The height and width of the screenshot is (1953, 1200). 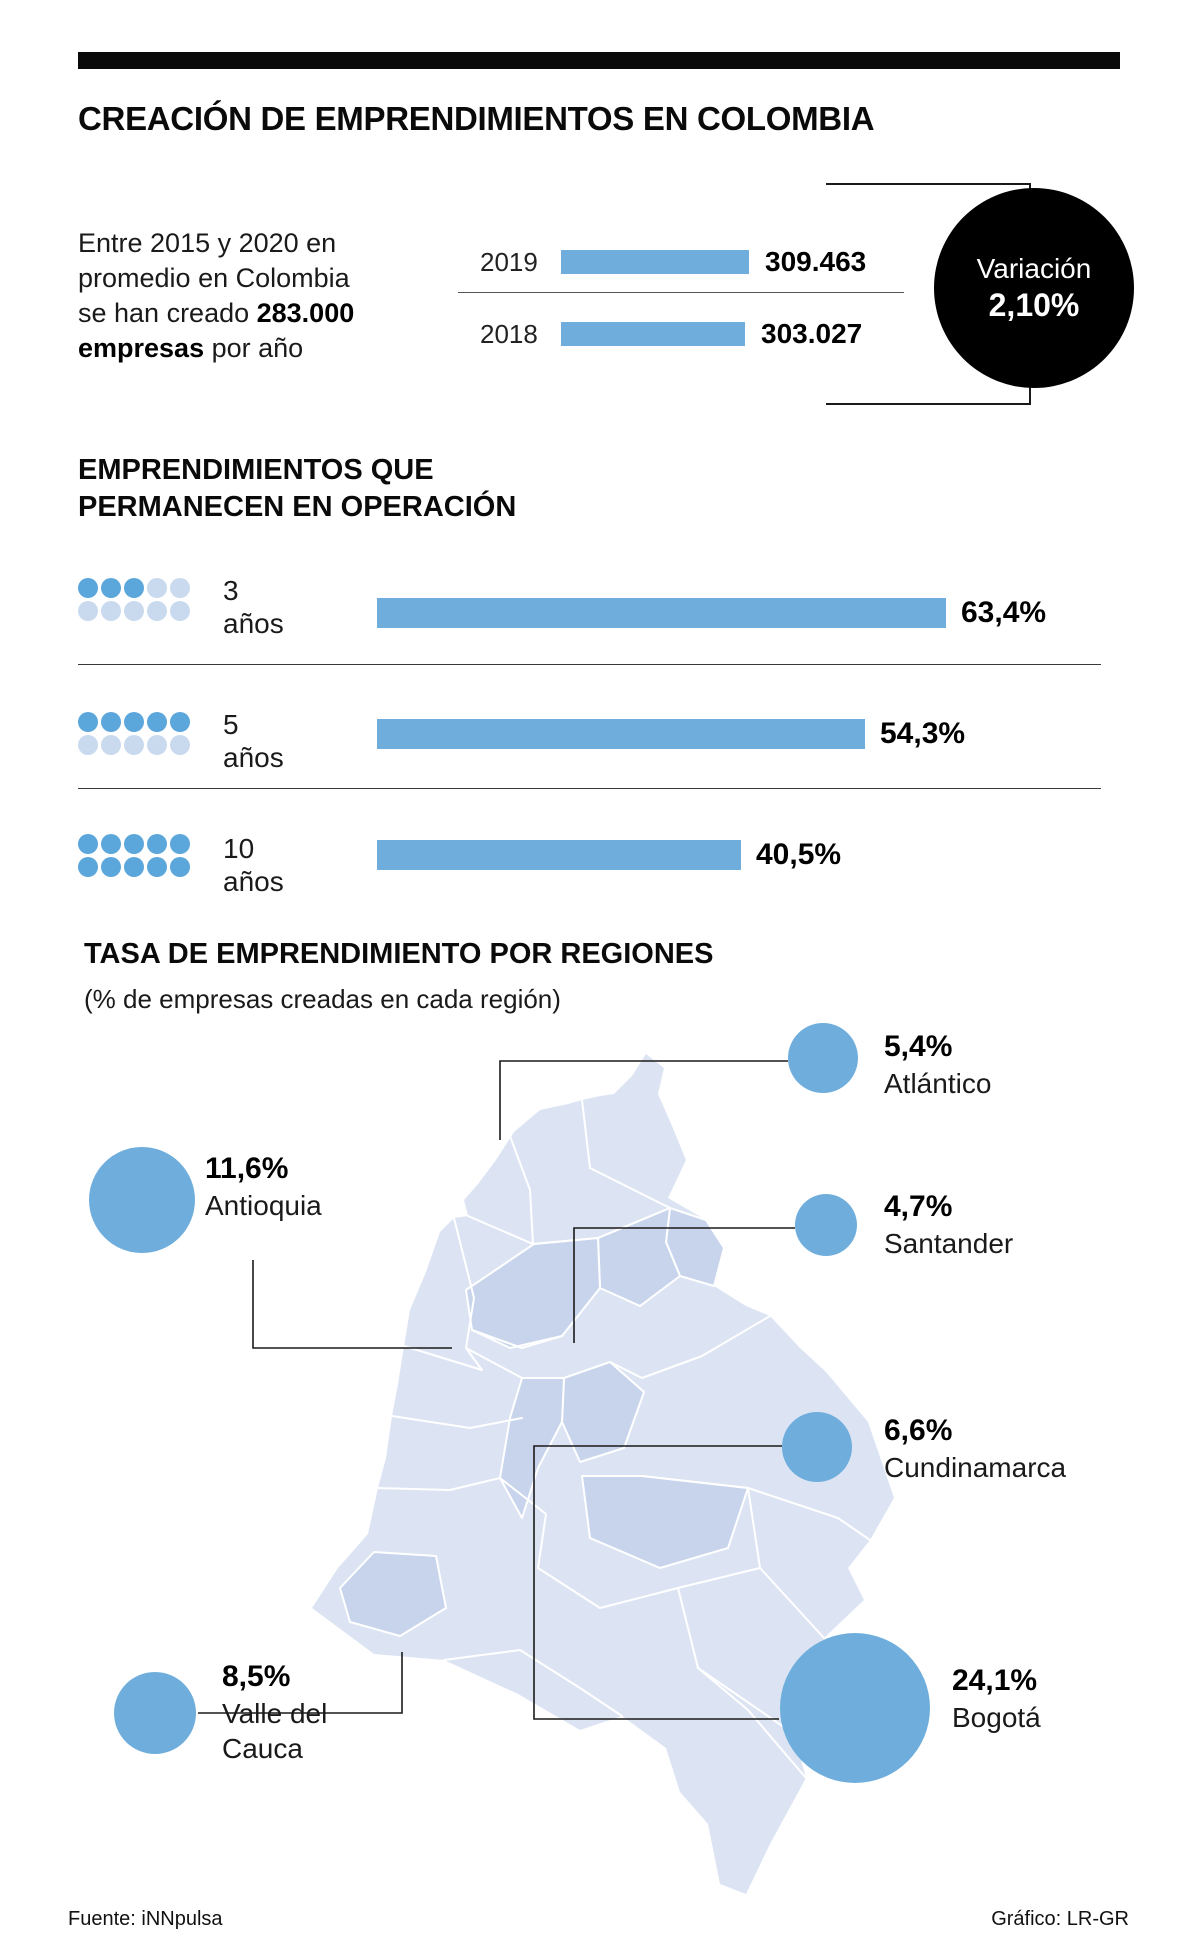 I want to click on region-label-santander: 4,7% Santander, so click(x=948, y=1224).